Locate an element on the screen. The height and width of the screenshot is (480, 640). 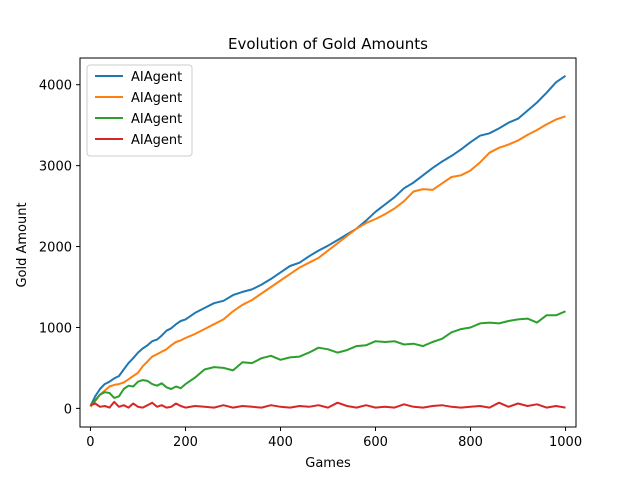
y-tick-label: 4000 is located at coordinates (55, 86).